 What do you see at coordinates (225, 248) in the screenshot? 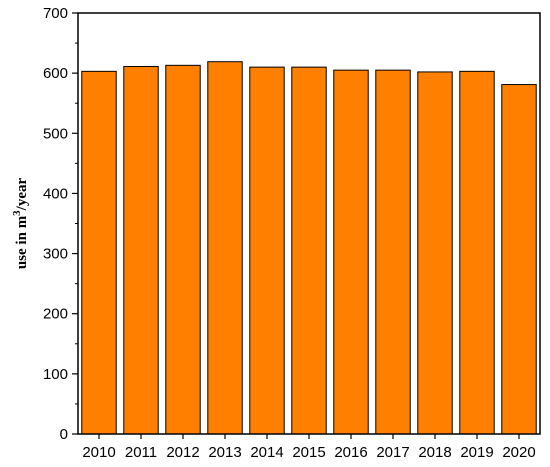
I see `bar-2013` at bounding box center [225, 248].